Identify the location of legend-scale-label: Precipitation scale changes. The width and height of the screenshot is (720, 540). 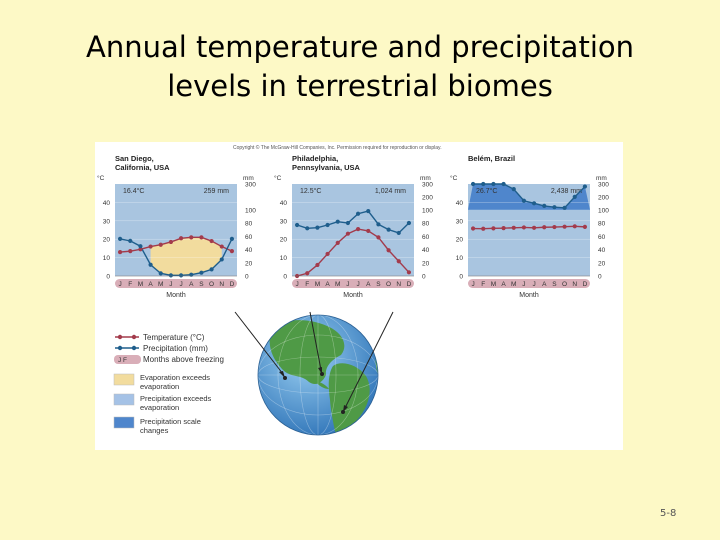
(170, 426).